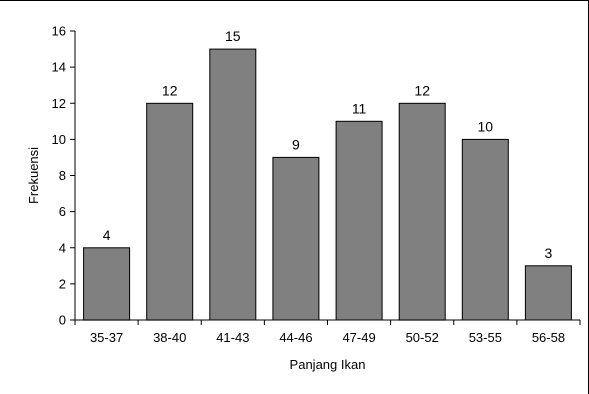  I want to click on x-tick-label: 41-43, so click(232, 337).